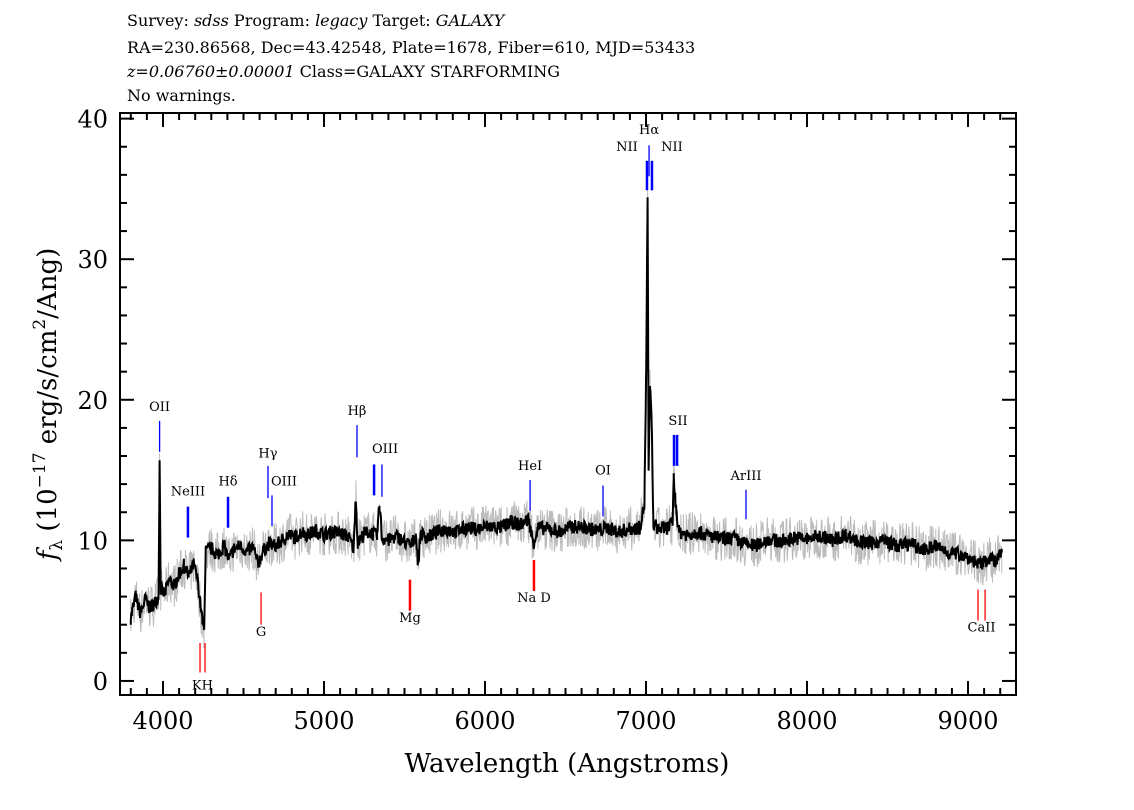  What do you see at coordinates (181, 95) in the screenshot?
I see `header-line-warnings: No warnings.` at bounding box center [181, 95].